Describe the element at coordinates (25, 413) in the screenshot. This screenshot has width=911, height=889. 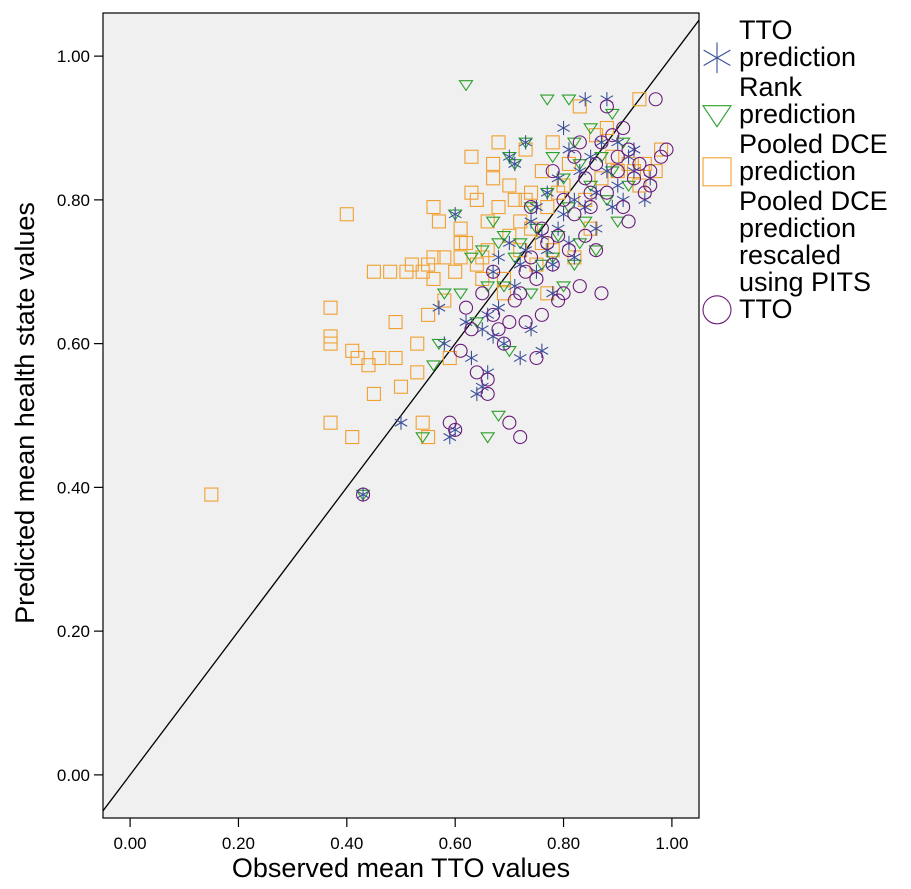
I see `y-axis-title: Predicted mean health state values` at that location.